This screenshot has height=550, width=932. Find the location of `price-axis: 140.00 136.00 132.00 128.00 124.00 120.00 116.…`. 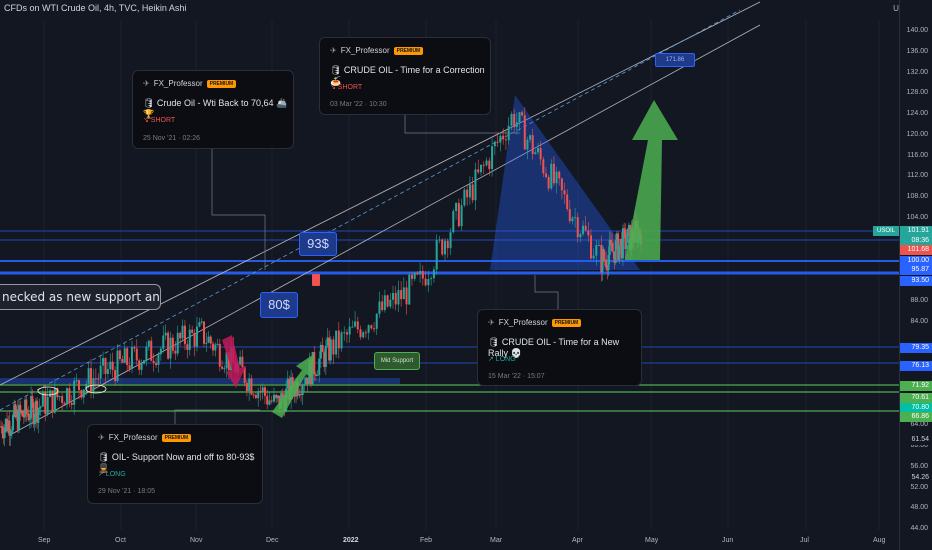

price-axis: 140.00 136.00 132.00 128.00 124.00 120.00 116.… is located at coordinates (915, 275).